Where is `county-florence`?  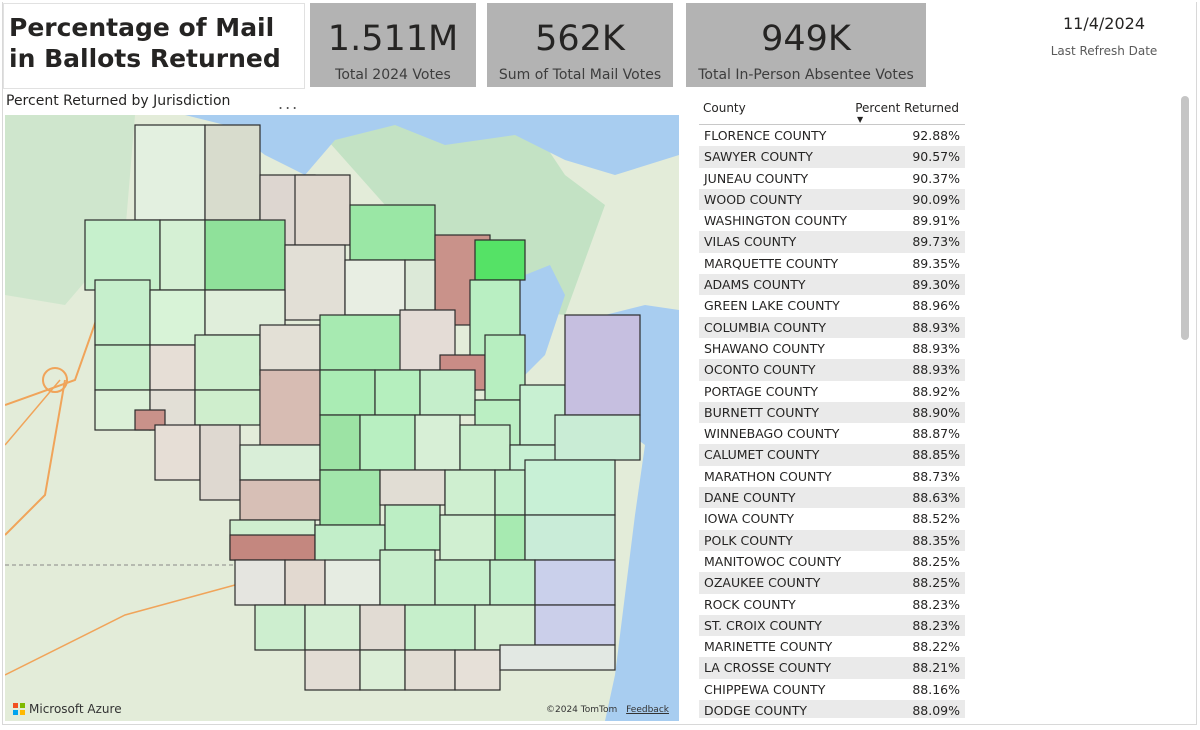
county-florence is located at coordinates (500, 260).